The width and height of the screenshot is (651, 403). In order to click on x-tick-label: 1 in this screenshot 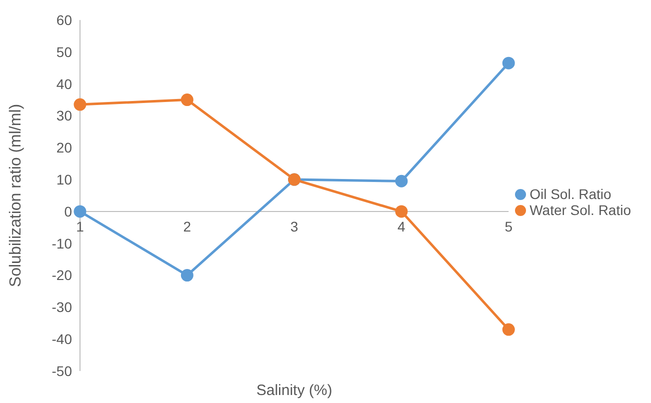, I will do `click(80, 226)`.